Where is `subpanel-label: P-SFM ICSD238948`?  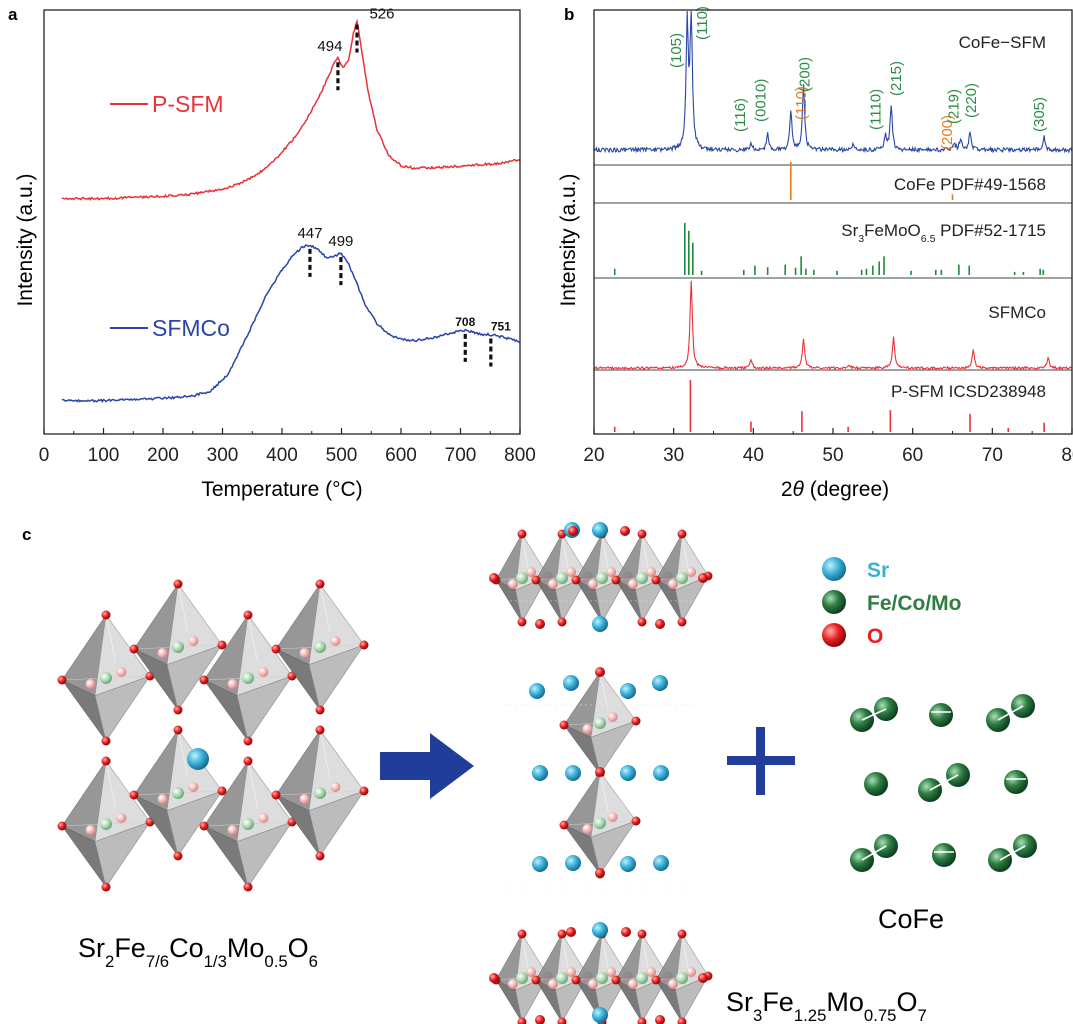 subpanel-label: P-SFM ICSD238948 is located at coordinates (968, 391).